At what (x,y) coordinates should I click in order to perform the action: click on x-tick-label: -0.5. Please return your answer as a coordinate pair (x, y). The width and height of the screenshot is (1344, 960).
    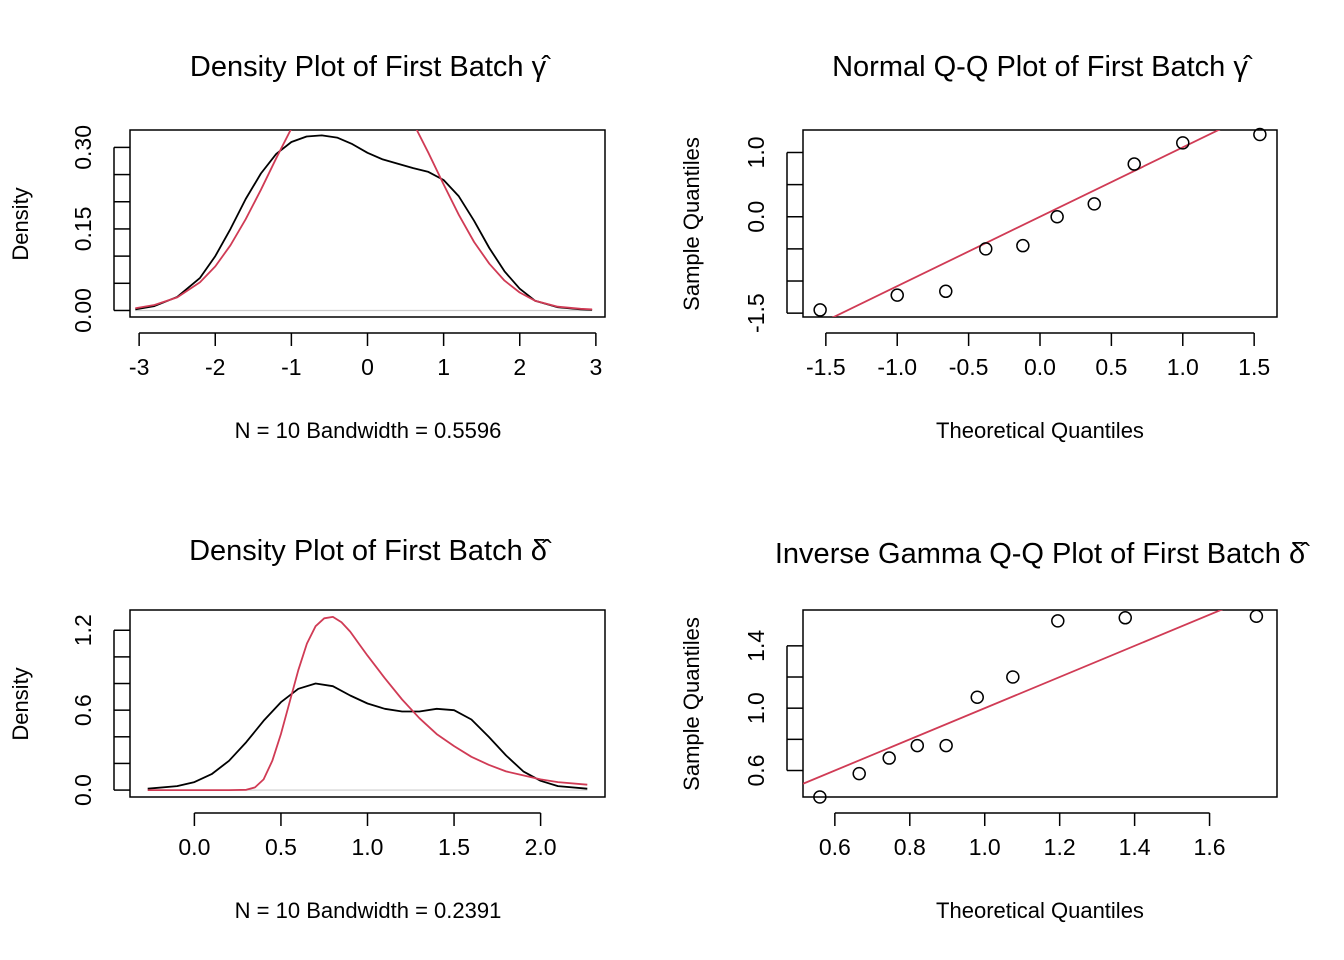
    Looking at the image, I should click on (969, 367).